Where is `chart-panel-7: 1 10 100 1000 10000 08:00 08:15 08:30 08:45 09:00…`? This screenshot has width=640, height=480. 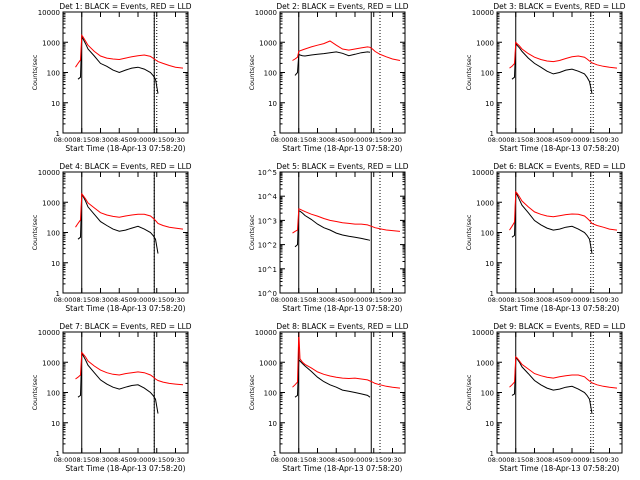
chart-panel-7: 1 10 100 1000 10000 08:00 08:15 08:30 08:45 09:00… is located at coordinates (111, 397).